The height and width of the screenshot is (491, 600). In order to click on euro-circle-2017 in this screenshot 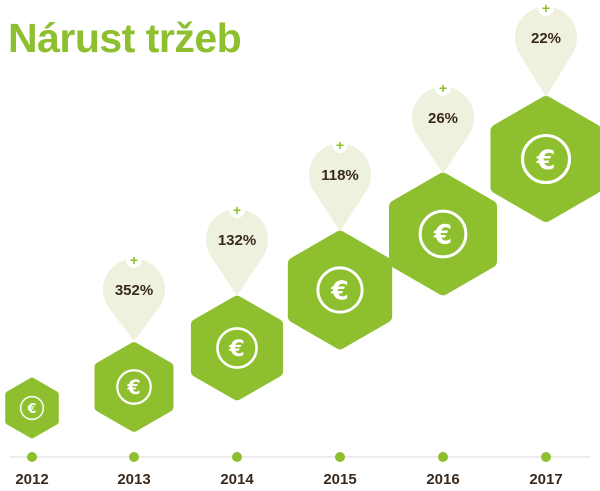, I will do `click(546, 159)`.